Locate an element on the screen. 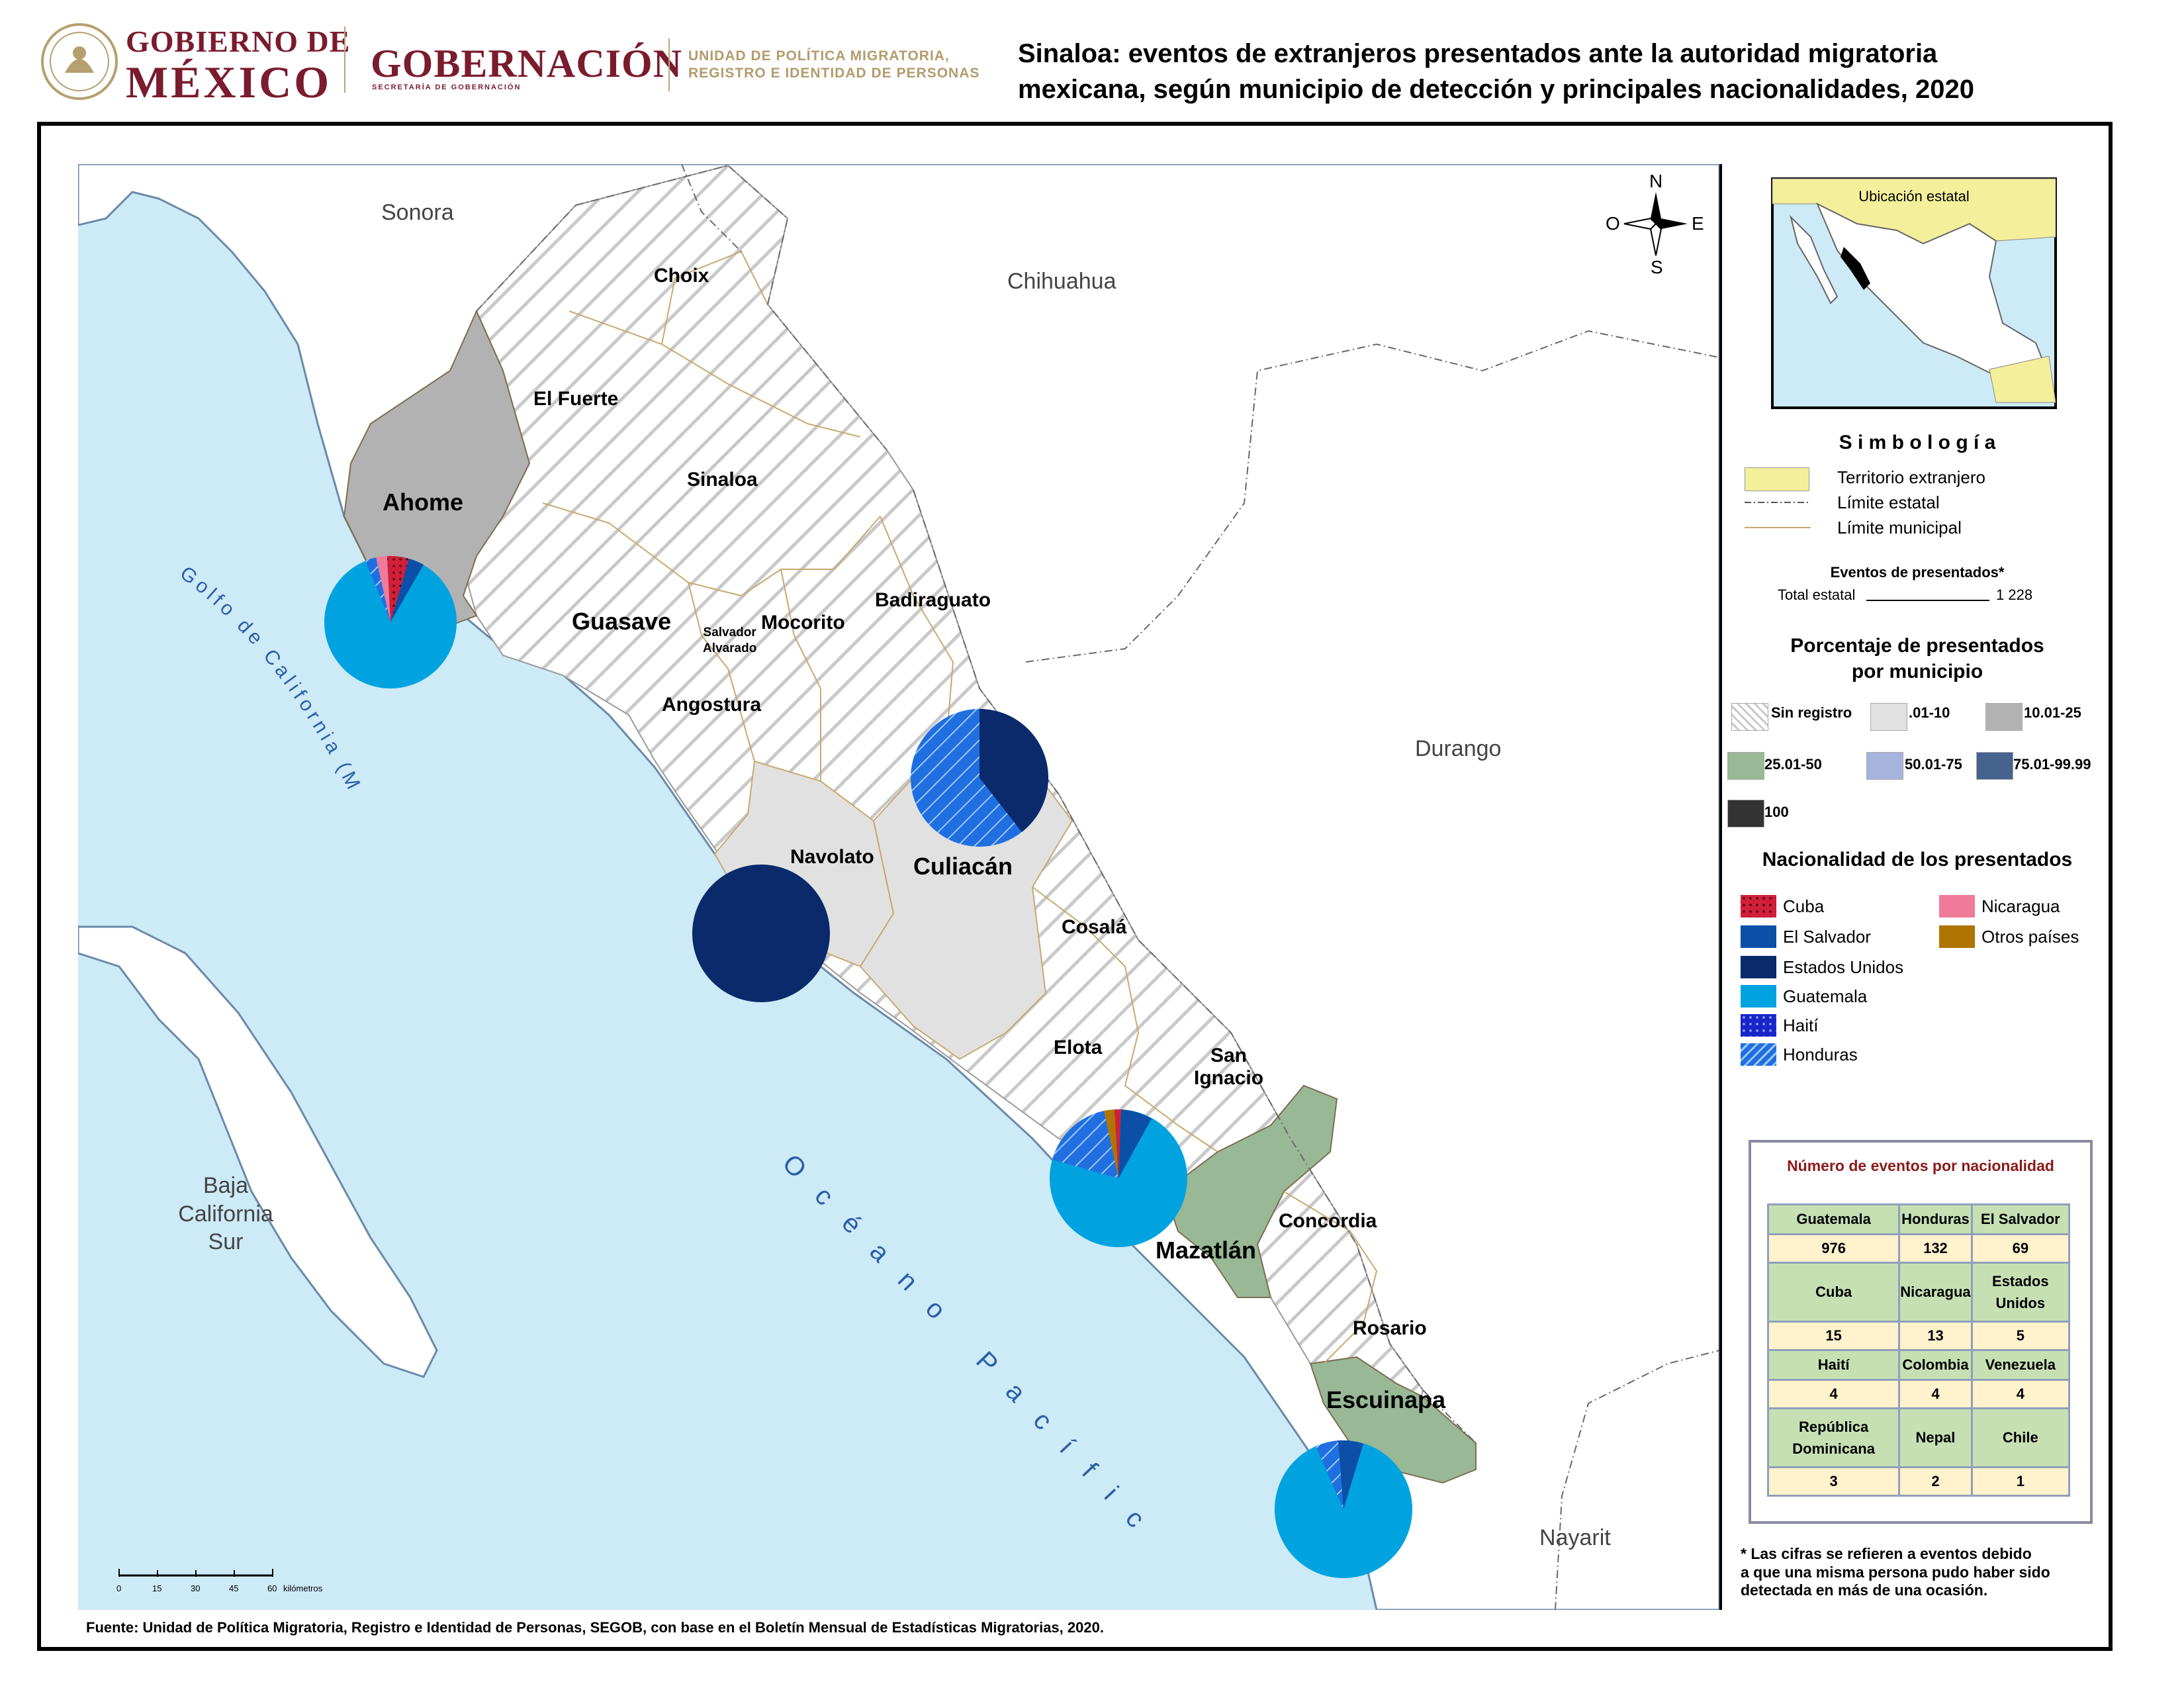  legend-state-limit: Límite estatal is located at coordinates (1888, 502).